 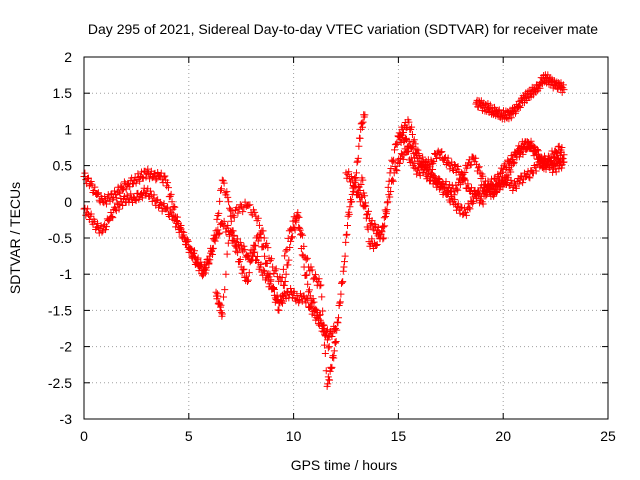 What do you see at coordinates (66, 347) in the screenshot?
I see `y-tick-label: -2` at bounding box center [66, 347].